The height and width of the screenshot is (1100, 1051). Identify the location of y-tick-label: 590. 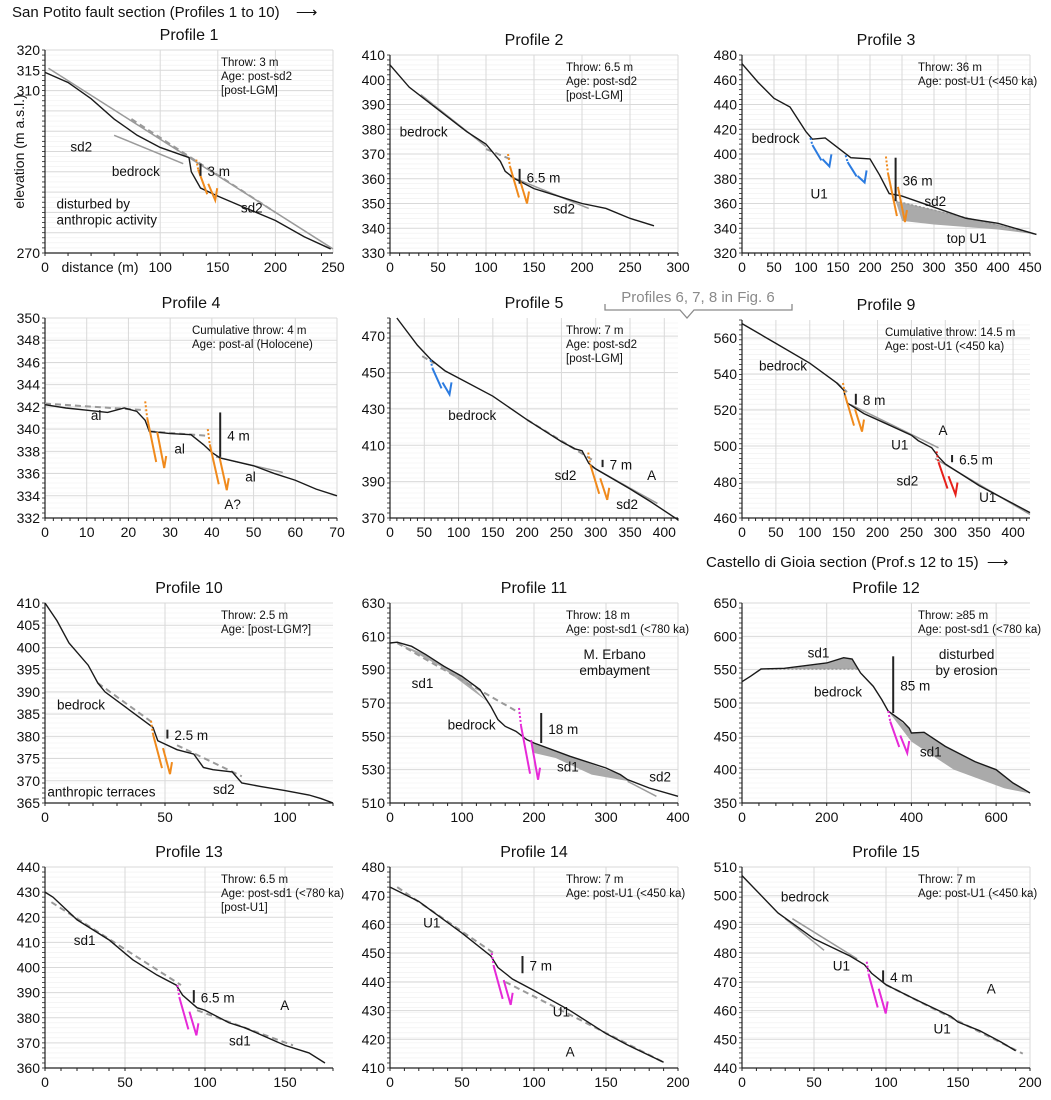
(374, 670).